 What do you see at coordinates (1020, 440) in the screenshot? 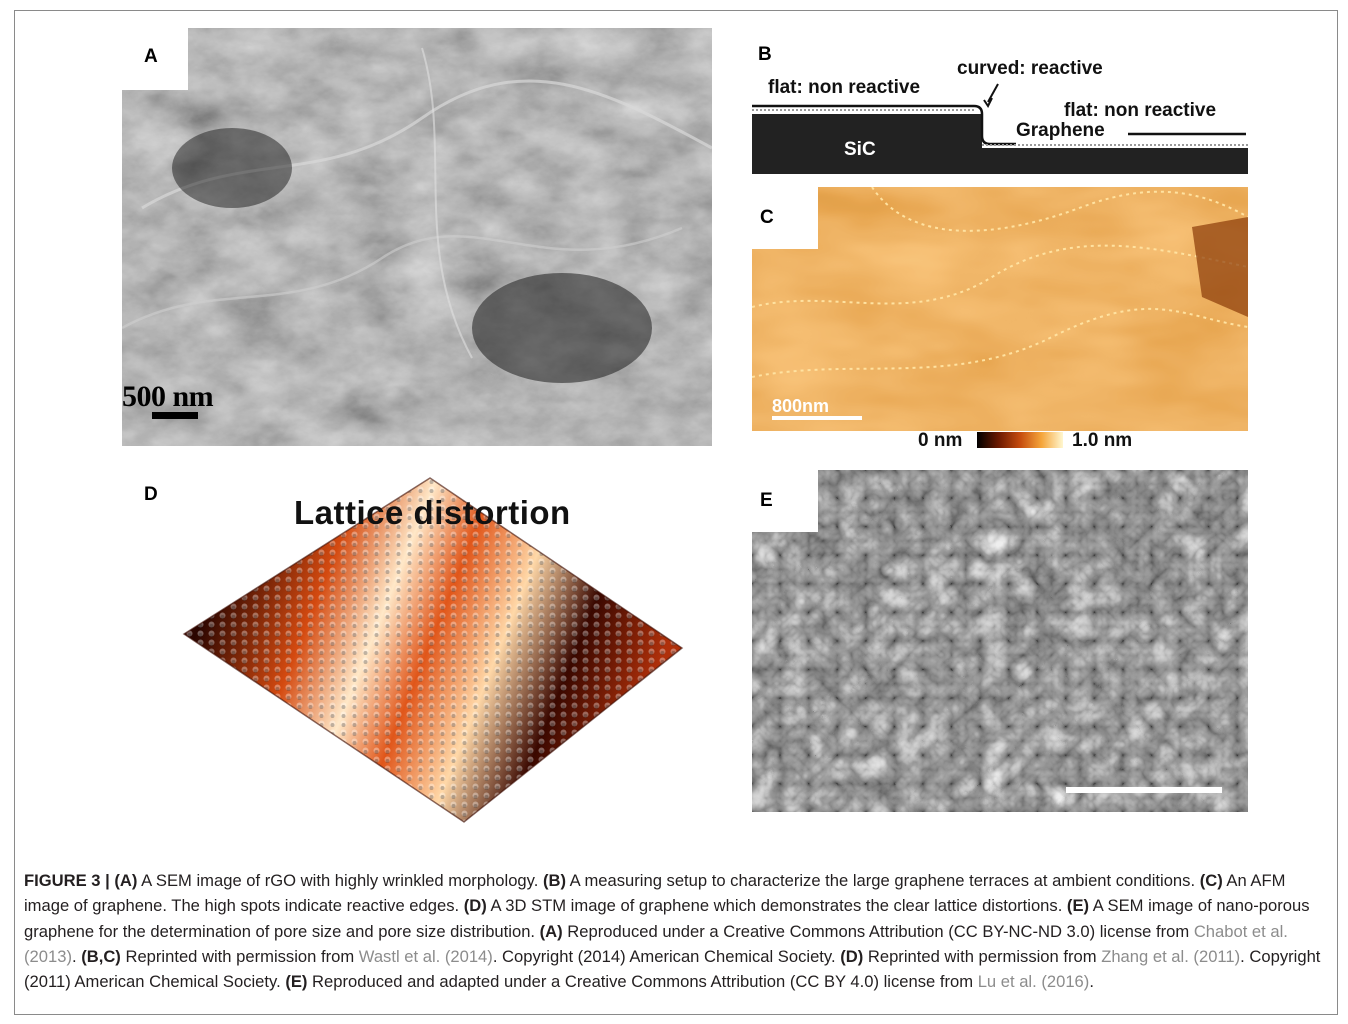
I see `colorbar` at bounding box center [1020, 440].